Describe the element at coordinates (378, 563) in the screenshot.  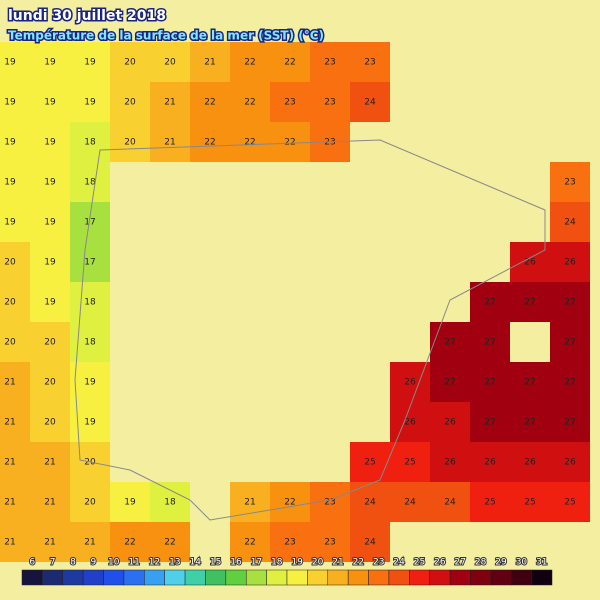
I see `legend-label: 23` at that location.